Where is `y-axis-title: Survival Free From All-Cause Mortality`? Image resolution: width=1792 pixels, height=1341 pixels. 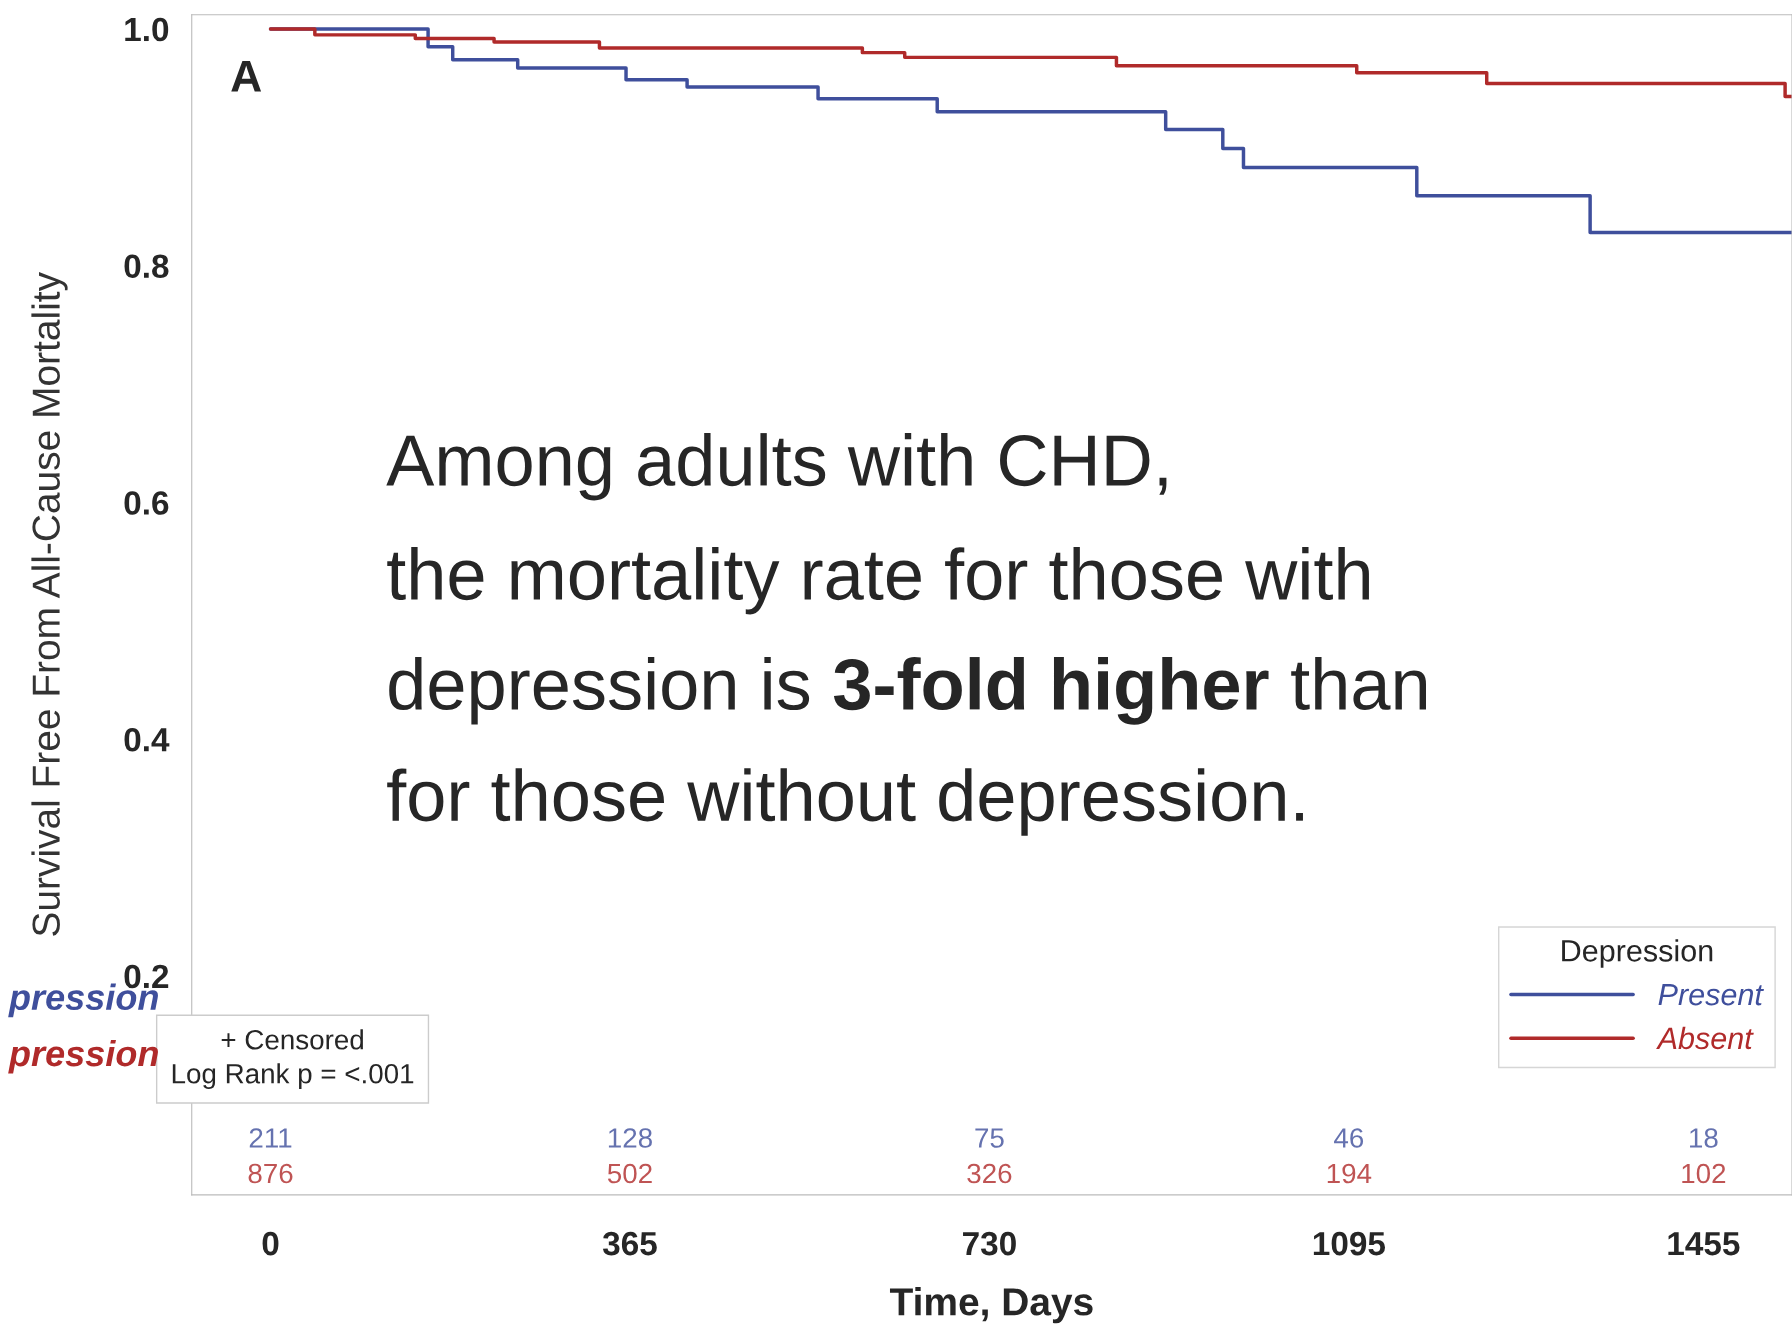 y-axis-title: Survival Free From All-Cause Mortality is located at coordinates (49, 604).